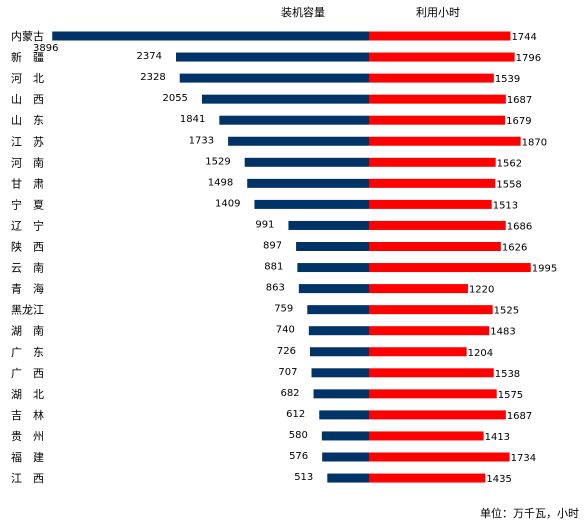  Describe the element at coordinates (27, 120) in the screenshot. I see `province-label: 山 东` at that location.